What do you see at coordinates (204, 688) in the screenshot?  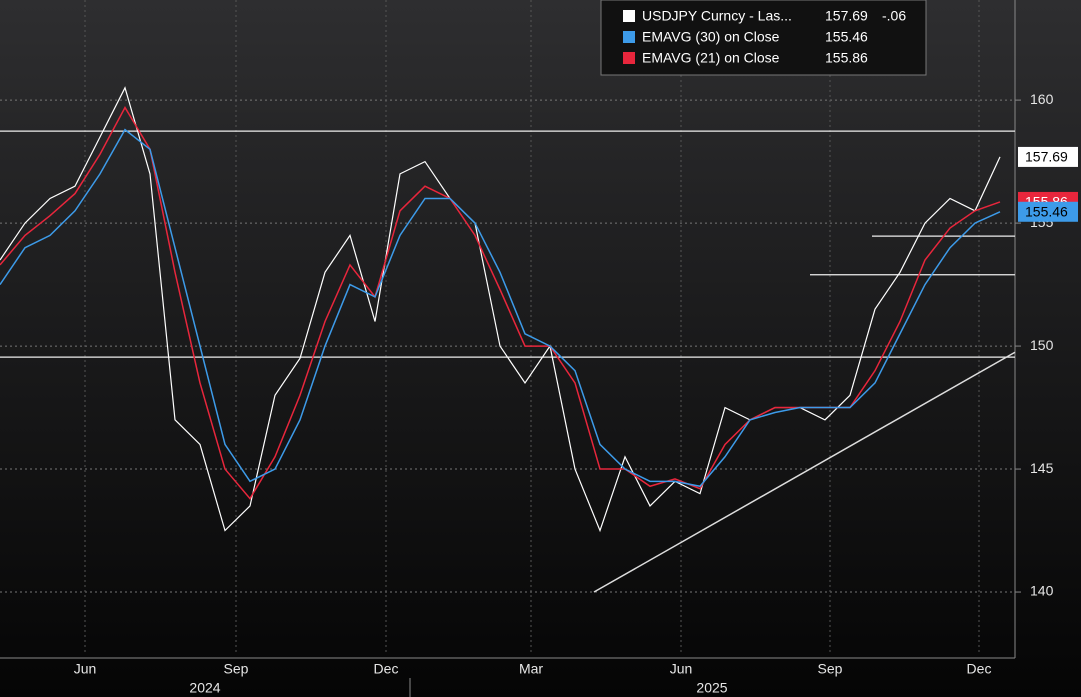 I see `year-label: 2024` at bounding box center [204, 688].